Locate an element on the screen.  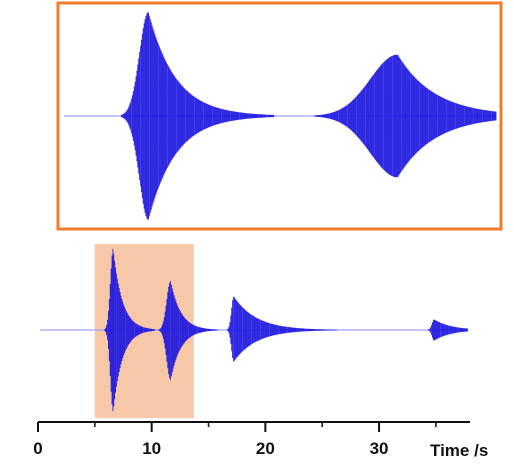
x-tick-label: 0 is located at coordinates (37, 448).